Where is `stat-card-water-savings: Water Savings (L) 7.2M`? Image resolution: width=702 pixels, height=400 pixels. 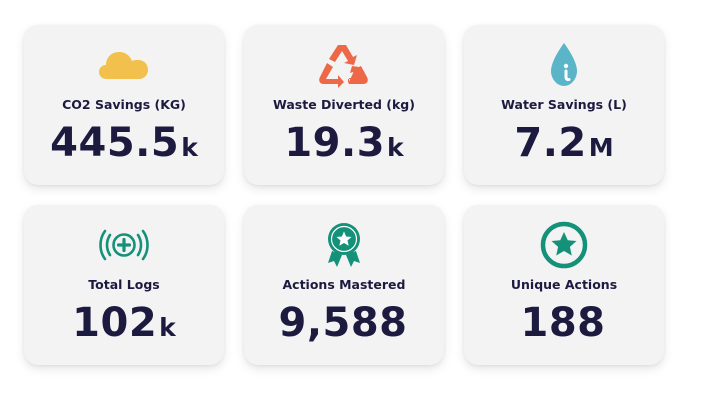 stat-card-water-savings: Water Savings (L) 7.2M is located at coordinates (564, 105).